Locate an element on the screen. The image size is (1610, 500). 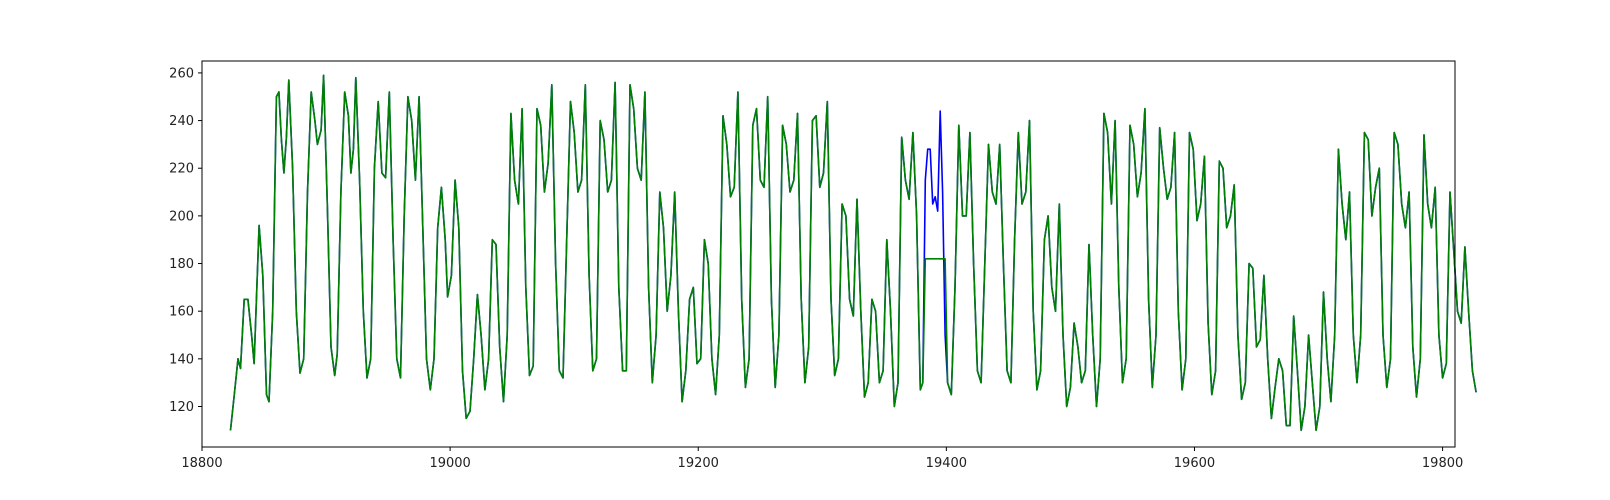
y-tick-label: 260 is located at coordinates (181, 73).